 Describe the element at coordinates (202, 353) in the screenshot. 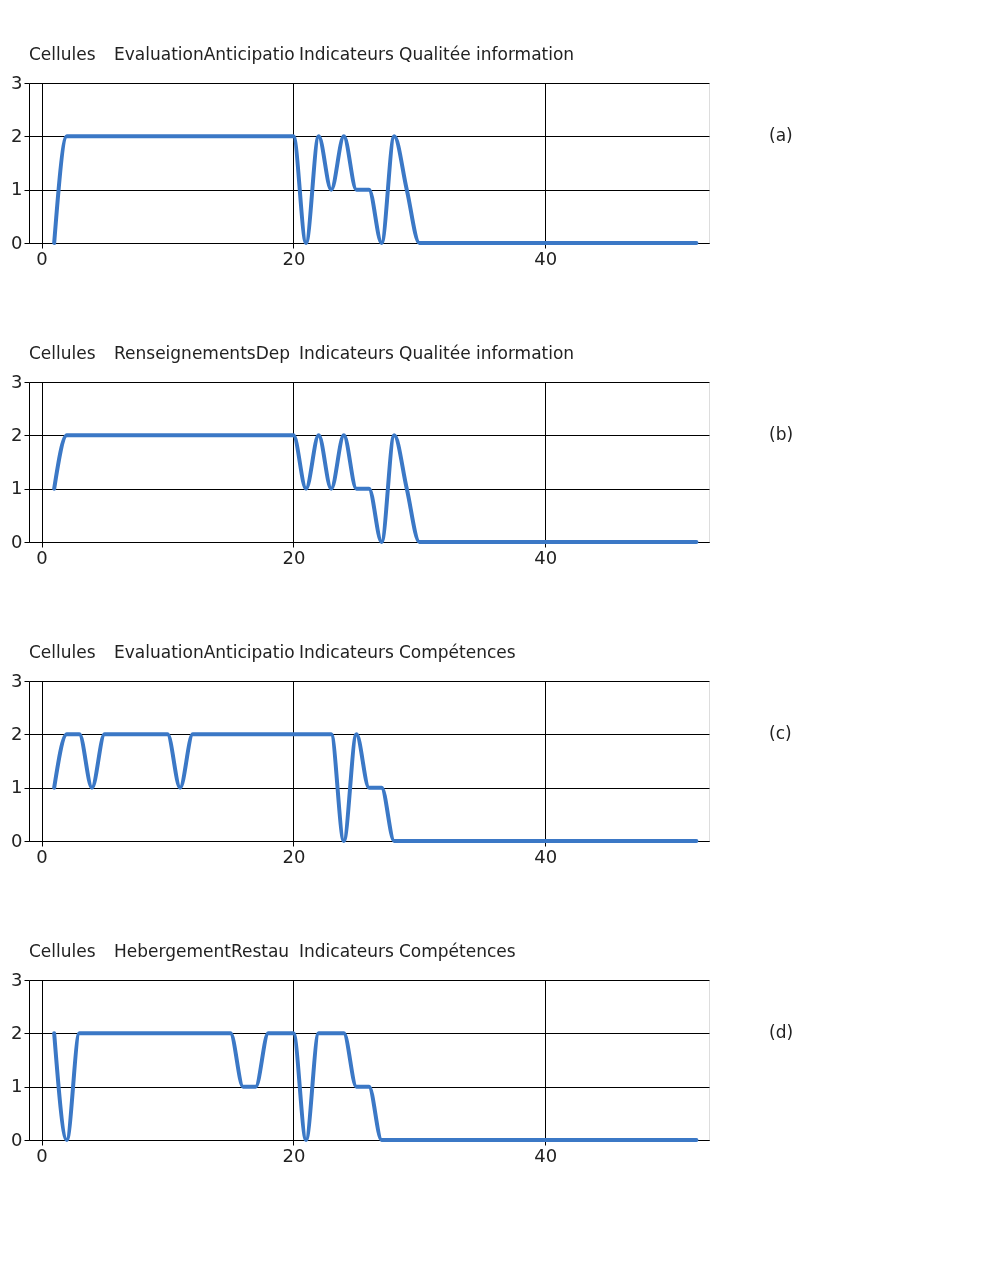

I see `text: RenseignementsDep` at that location.